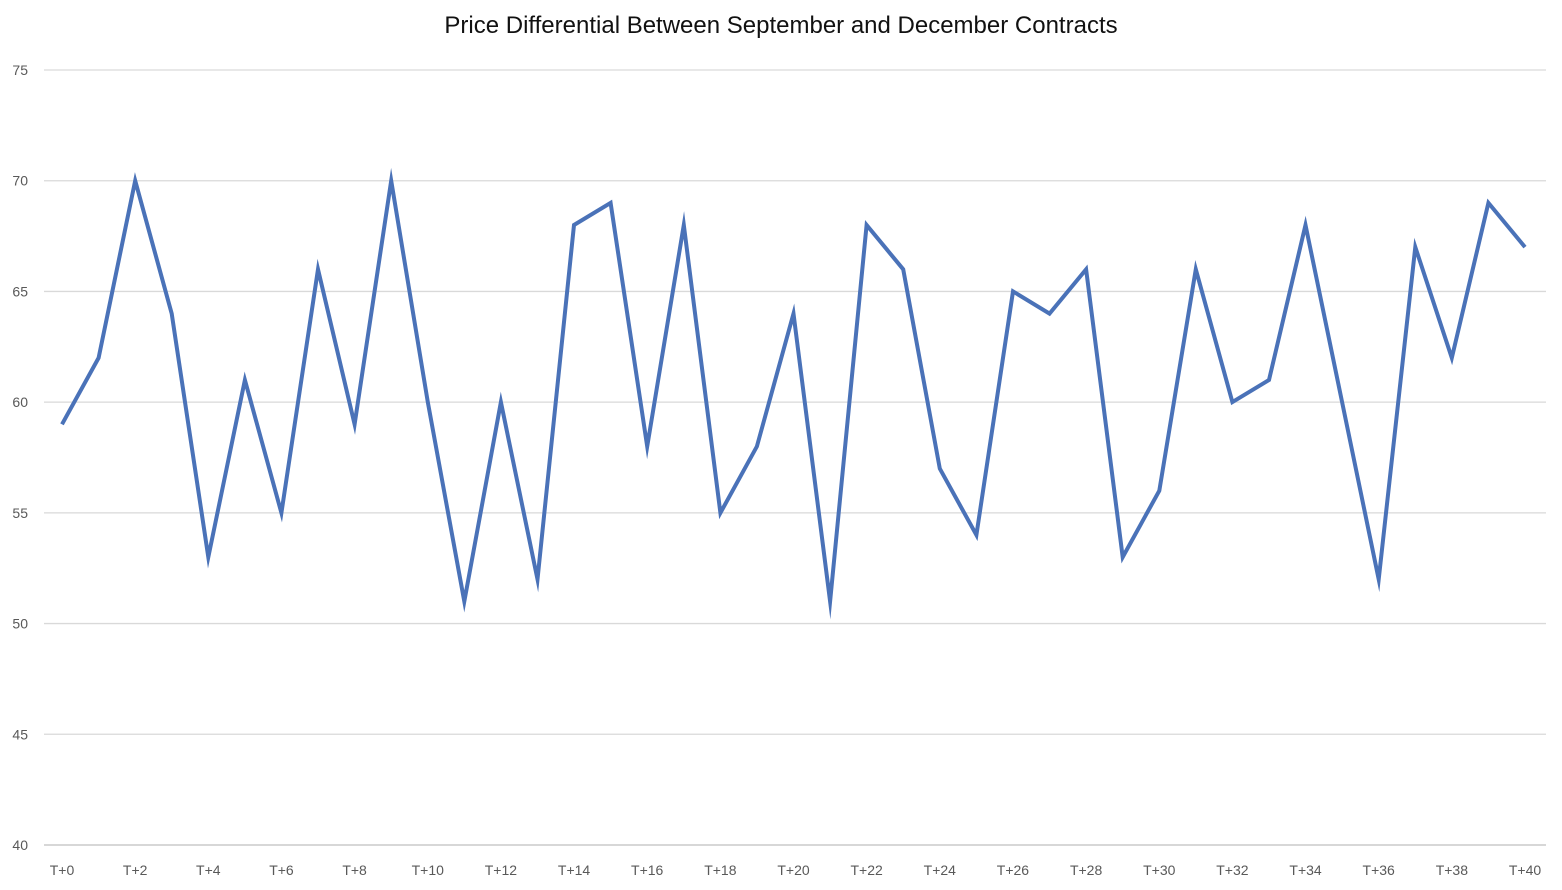 The image size is (1562, 890). Describe the element at coordinates (1159, 870) in the screenshot. I see `x-tick-label: T+30` at that location.